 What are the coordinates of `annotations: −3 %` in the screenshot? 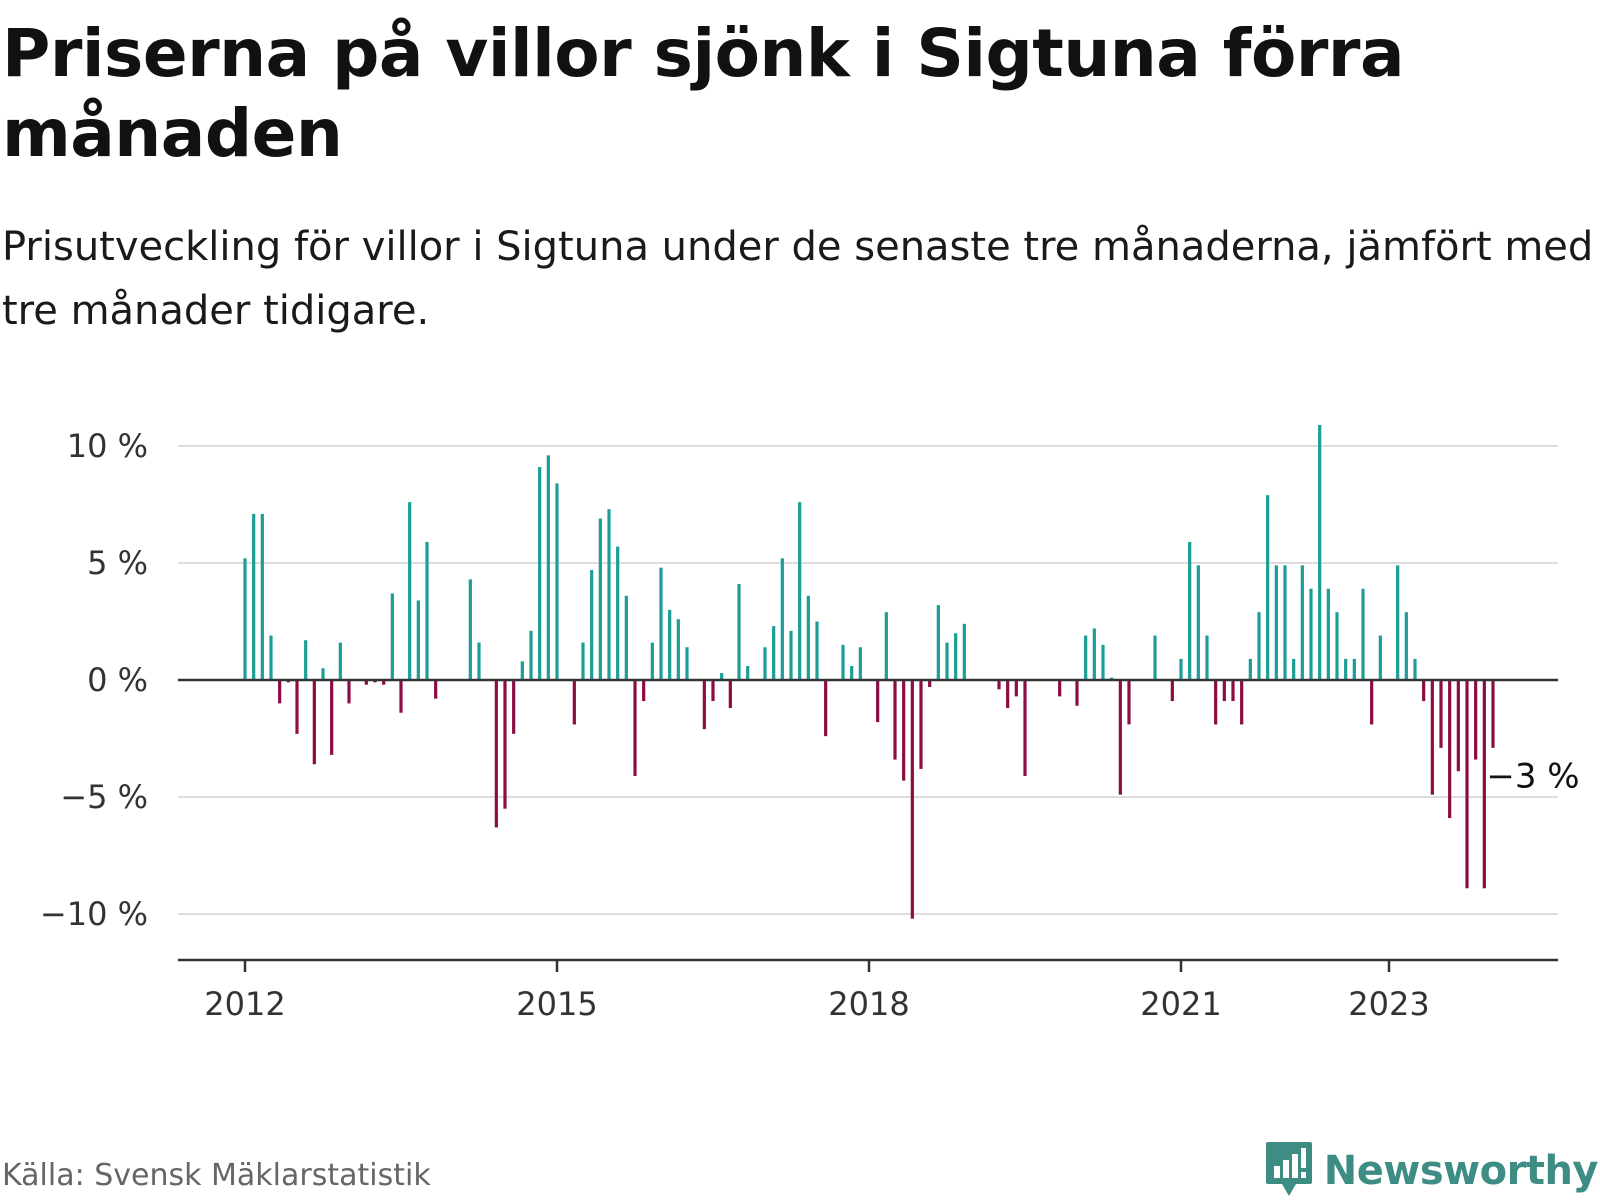 It's located at (1532, 777).